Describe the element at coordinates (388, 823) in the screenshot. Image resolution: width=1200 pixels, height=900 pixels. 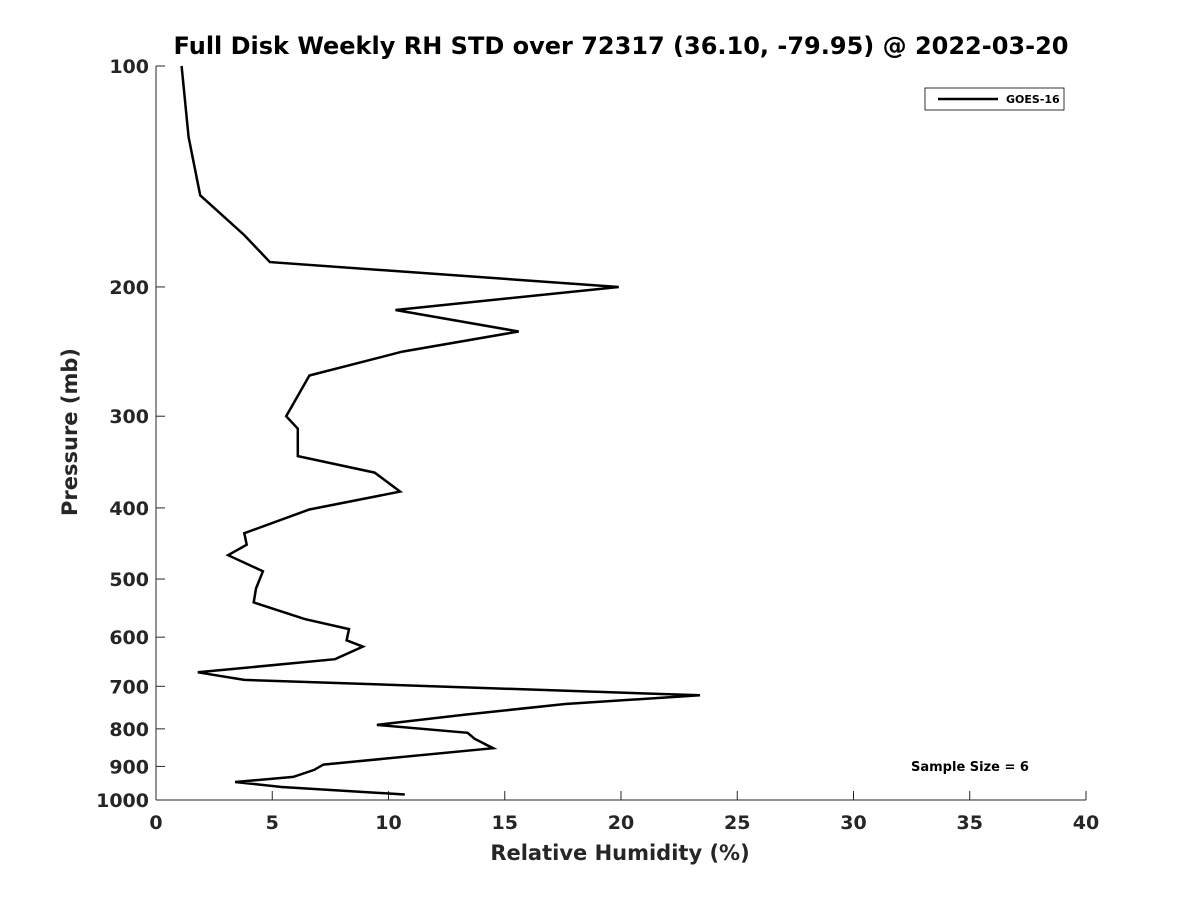
I see `x-tick-label: 10` at that location.